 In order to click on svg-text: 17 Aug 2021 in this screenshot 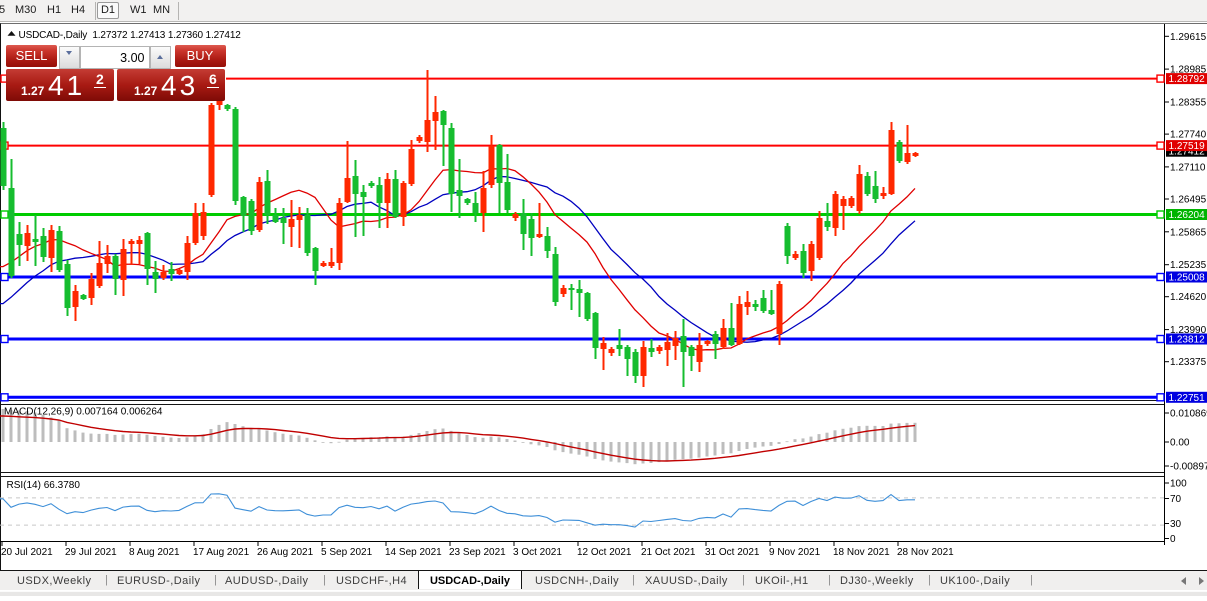, I will do `click(221, 552)`.